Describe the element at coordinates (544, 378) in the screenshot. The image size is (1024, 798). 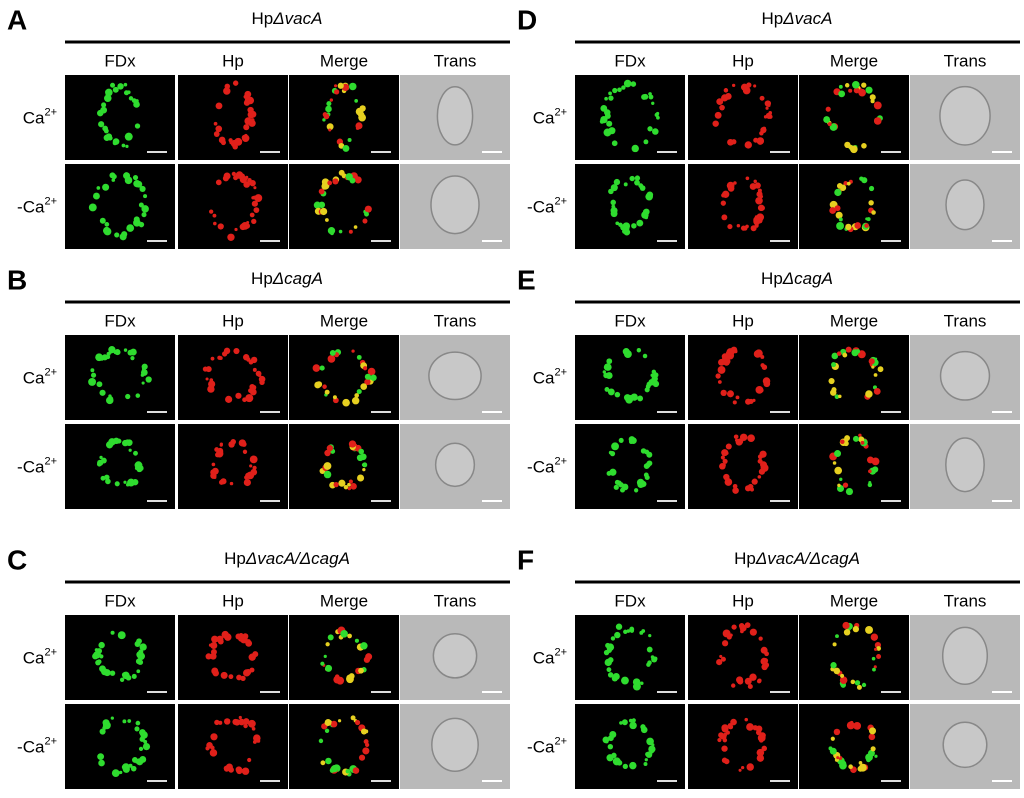
I see `row-label-text: Ca` at that location.